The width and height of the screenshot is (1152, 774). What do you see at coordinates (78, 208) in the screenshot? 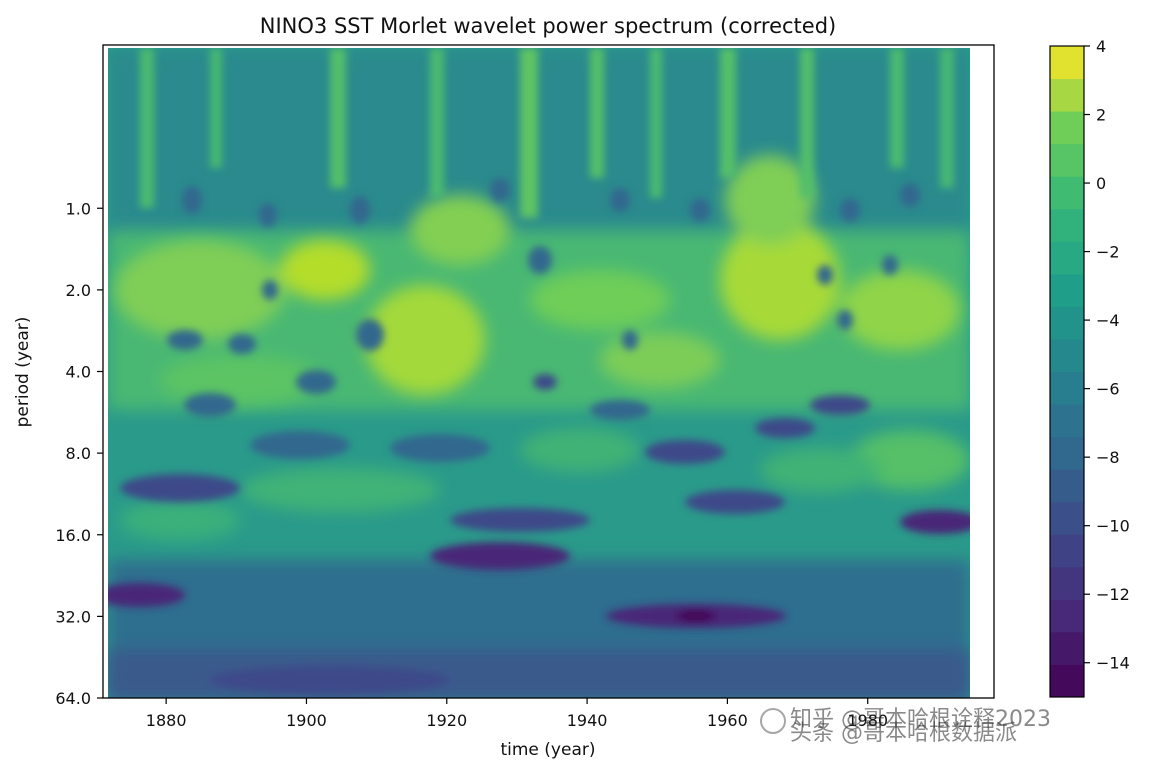
I see `y-tick-label: 1.0` at bounding box center [78, 208].